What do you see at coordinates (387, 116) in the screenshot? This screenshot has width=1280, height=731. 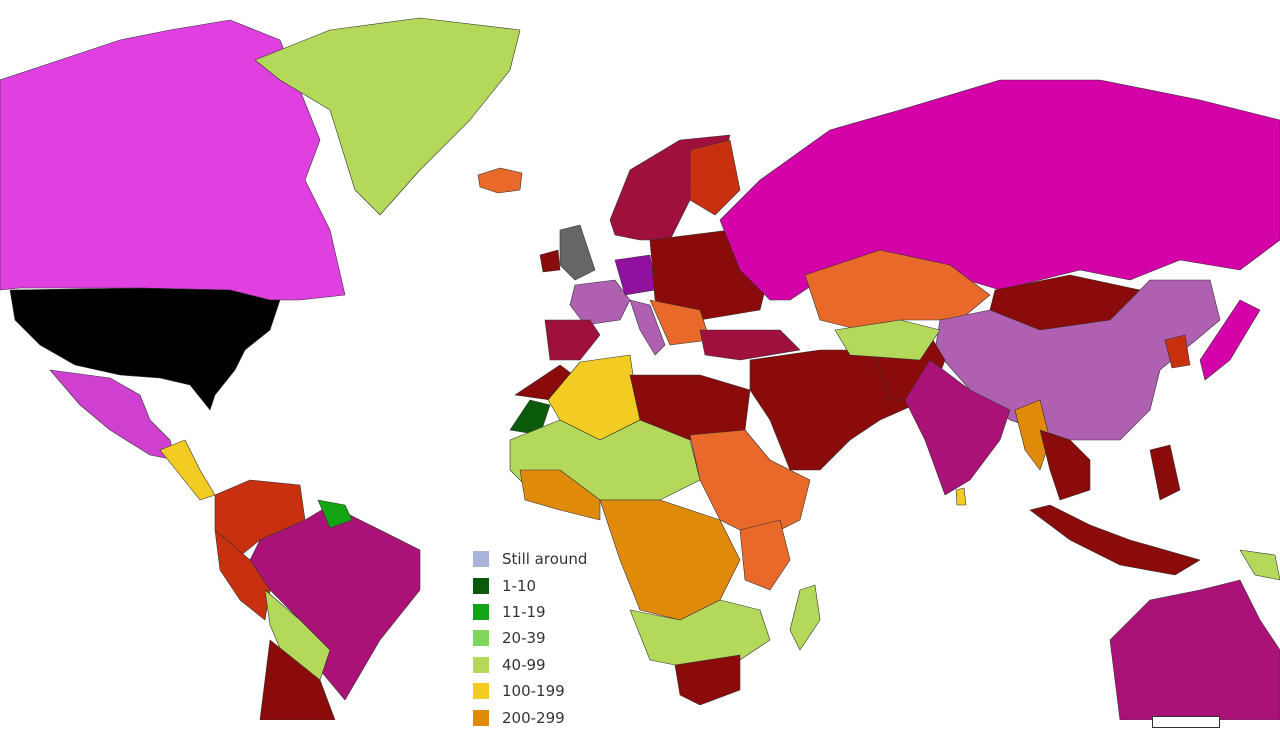 I see `region-greenland` at bounding box center [387, 116].